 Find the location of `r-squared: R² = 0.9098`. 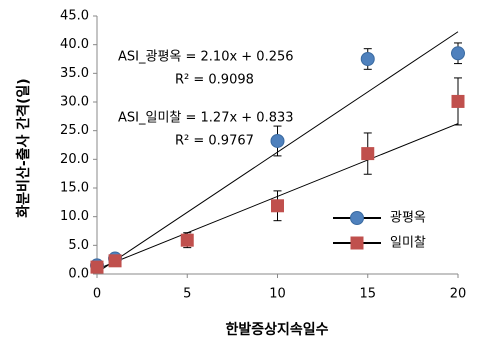

r-squared: R² = 0.9098 is located at coordinates (214, 80).